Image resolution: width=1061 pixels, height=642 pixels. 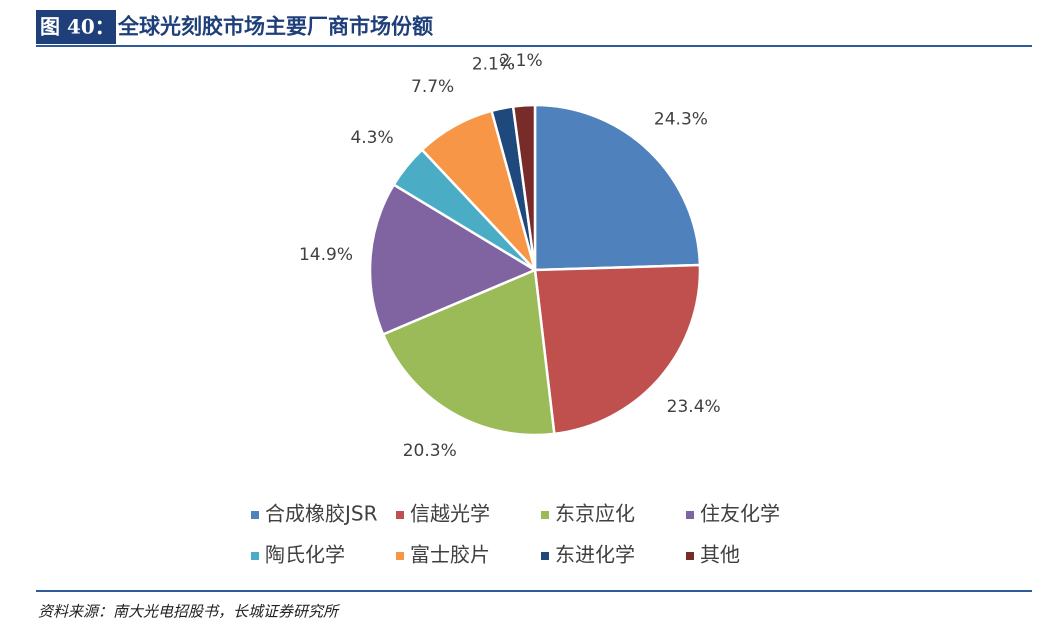 I want to click on legend-label: 富士胶片, so click(x=450, y=555).